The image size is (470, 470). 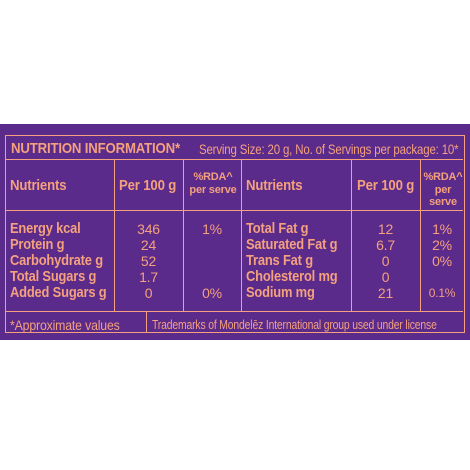 What do you see at coordinates (56, 260) in the screenshot?
I see `nutrient-name: Carbohydrate g` at bounding box center [56, 260].